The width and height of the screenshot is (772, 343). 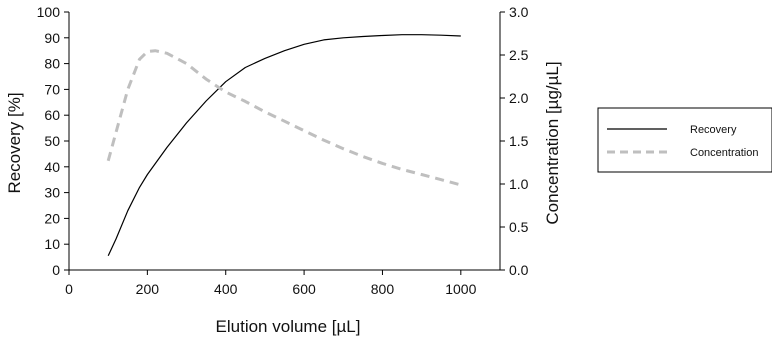 I want to click on y-tick-label: 90, so click(x=52, y=38).